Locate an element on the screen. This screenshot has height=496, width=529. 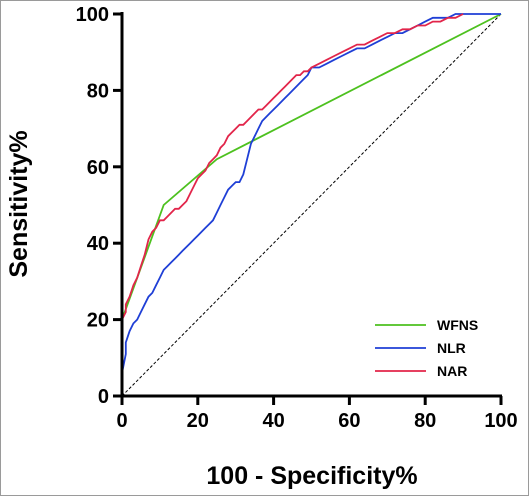
y-tick-label: 20 is located at coordinates (98, 321).